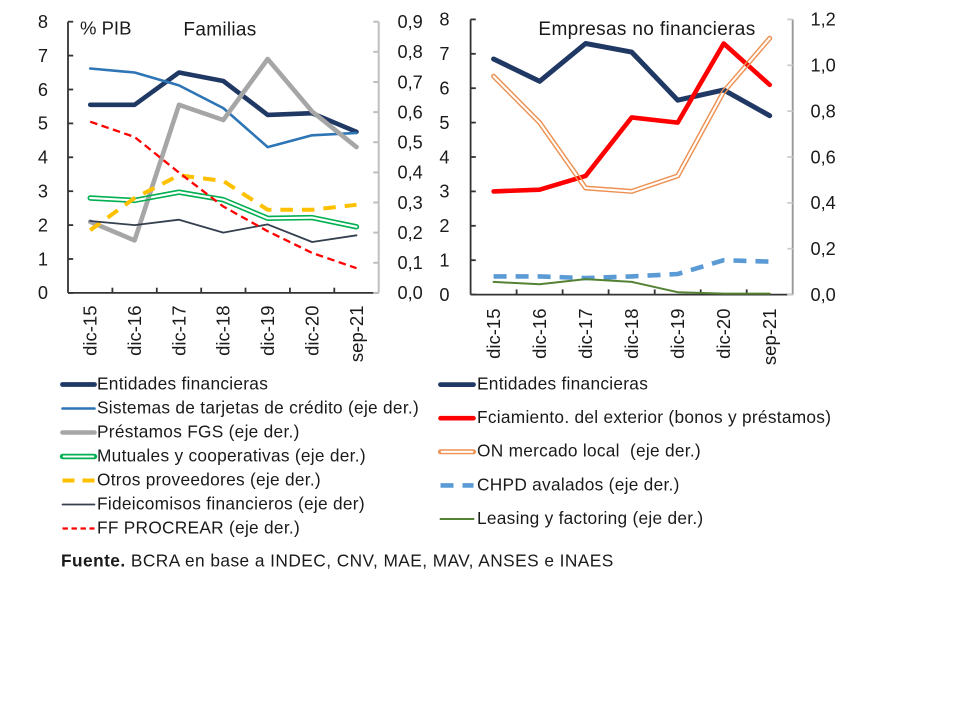  I want to click on svg-text: 0,5, so click(410, 143).